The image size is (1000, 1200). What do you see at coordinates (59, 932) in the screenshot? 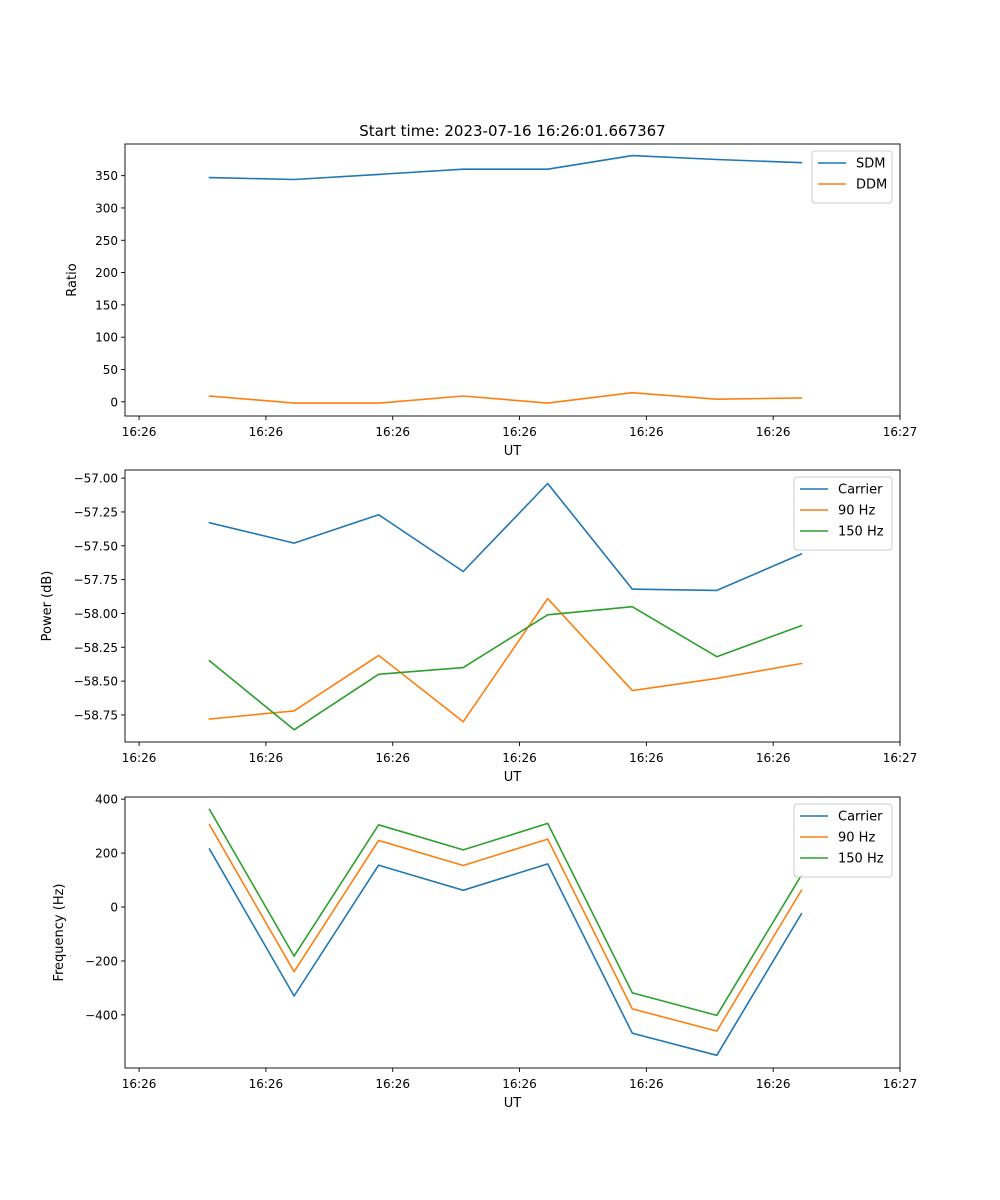
I see `y-axis-label: Frequency (Hz)` at bounding box center [59, 932].